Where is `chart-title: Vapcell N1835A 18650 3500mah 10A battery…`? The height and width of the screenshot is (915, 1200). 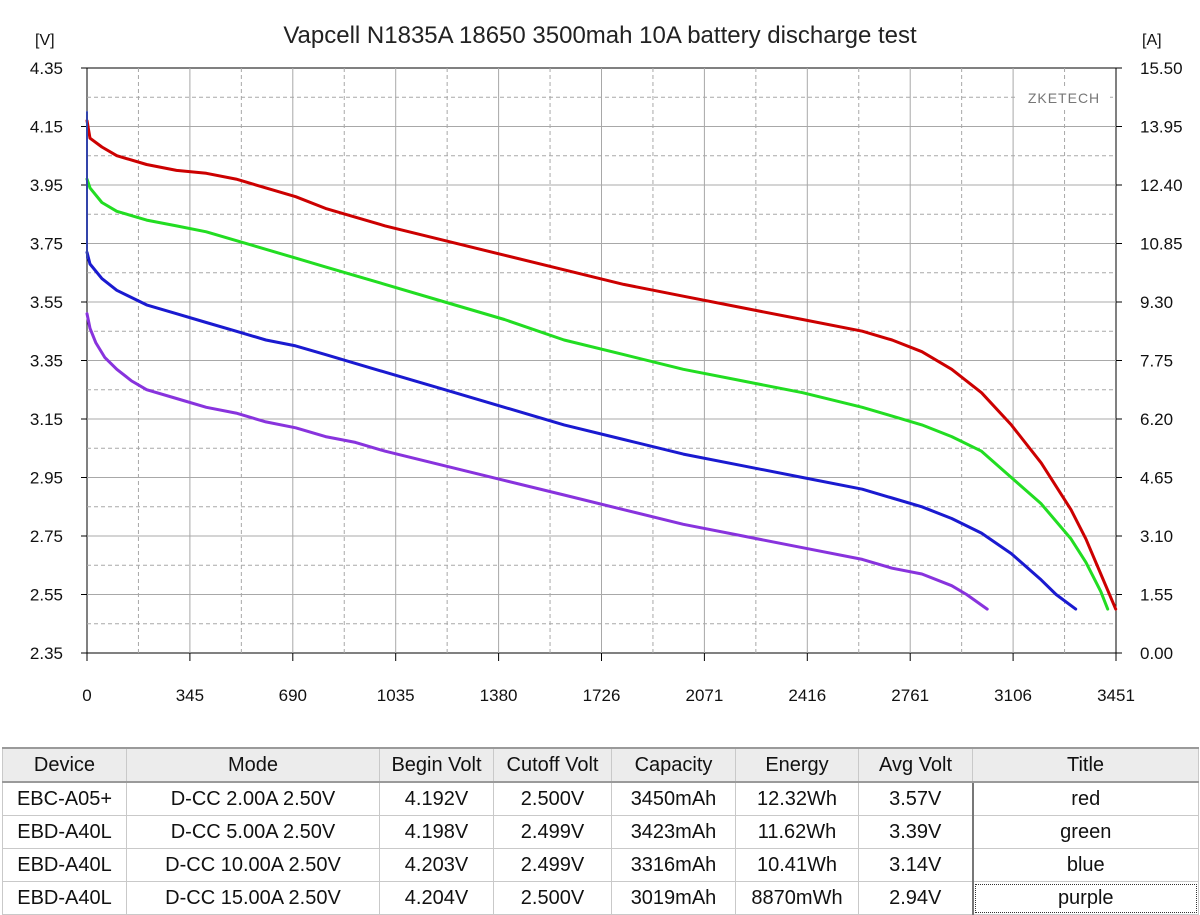
chart-title: Vapcell N1835A 18650 3500mah 10A battery… is located at coordinates (600, 35).